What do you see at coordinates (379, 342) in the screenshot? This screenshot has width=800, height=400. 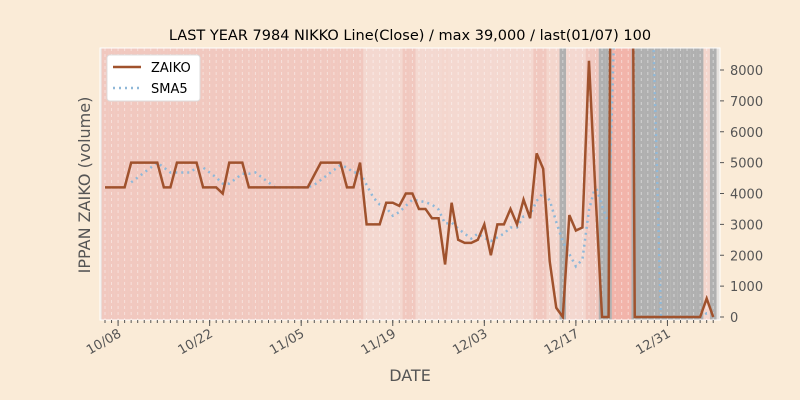 I see `x-tick-label: 11/19` at bounding box center [379, 342].